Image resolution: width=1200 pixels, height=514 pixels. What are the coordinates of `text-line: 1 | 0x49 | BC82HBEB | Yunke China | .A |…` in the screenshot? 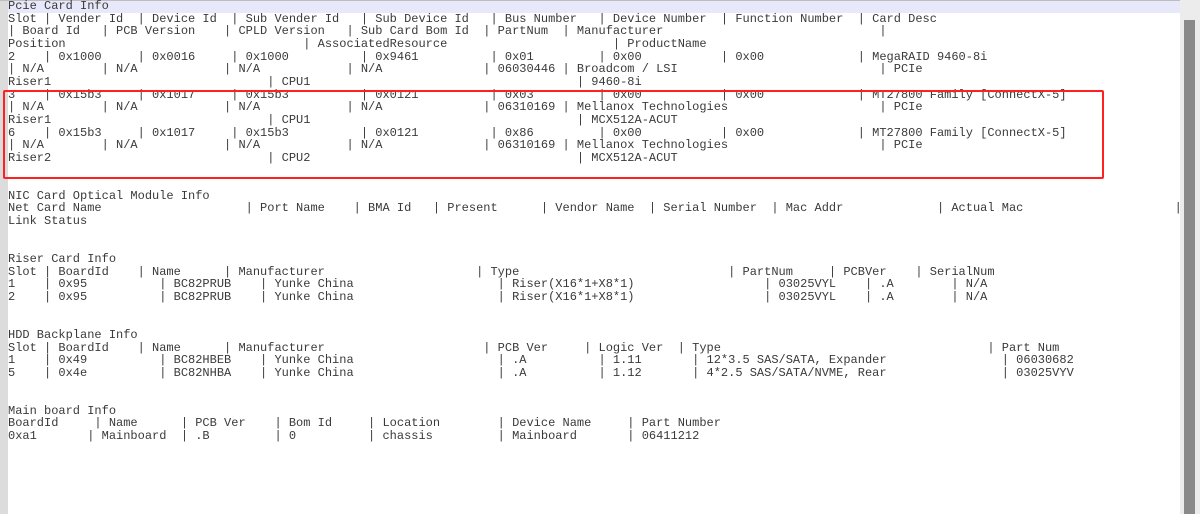 It's located at (541, 360).